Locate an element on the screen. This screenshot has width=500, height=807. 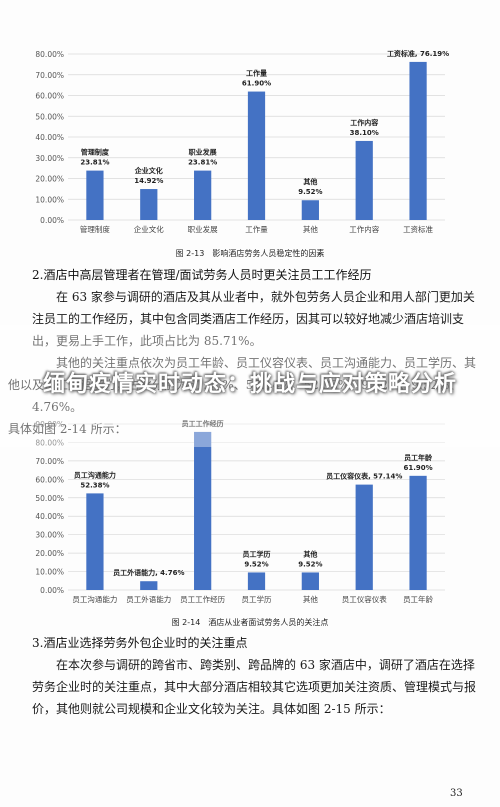
data-label: 14.92% is located at coordinates (148, 181).